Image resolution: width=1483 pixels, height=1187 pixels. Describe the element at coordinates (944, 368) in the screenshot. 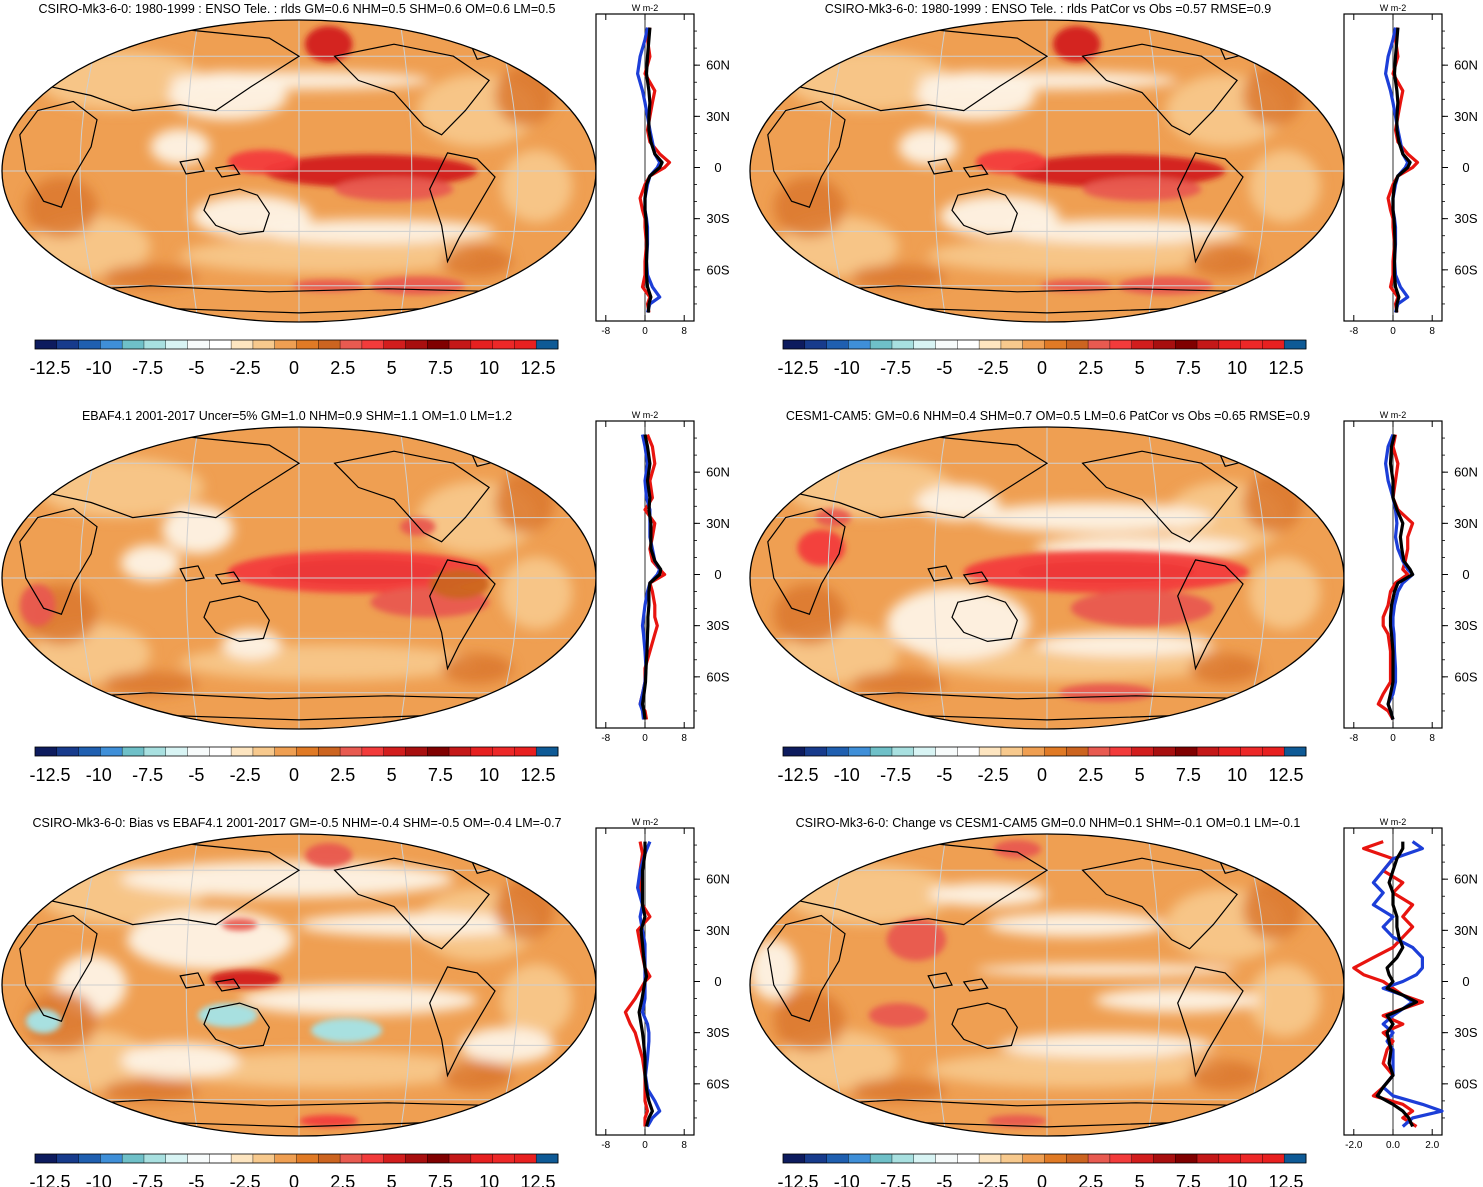

I see `colorbar-label: -5` at that location.